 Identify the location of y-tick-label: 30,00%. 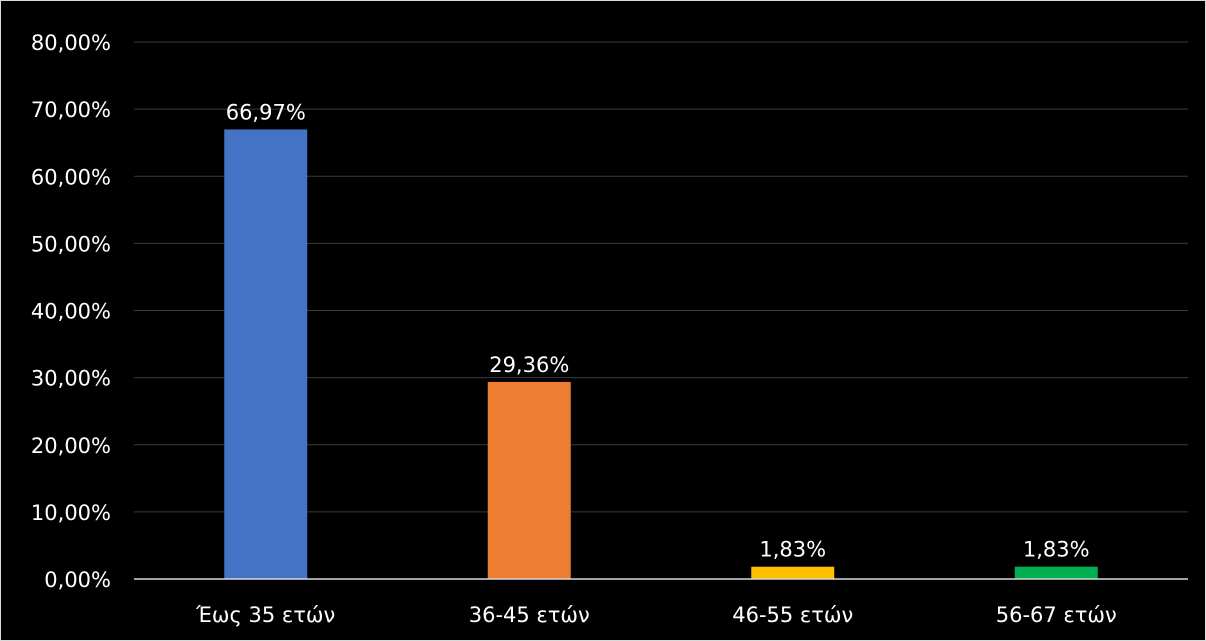
(71, 379).